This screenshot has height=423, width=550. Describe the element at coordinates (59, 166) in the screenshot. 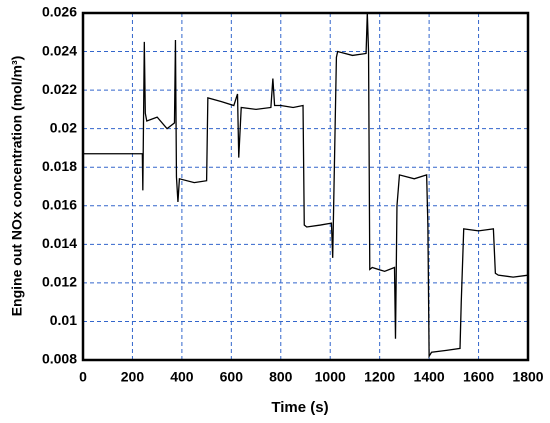

I see `y-tick-label: 0.018` at that location.